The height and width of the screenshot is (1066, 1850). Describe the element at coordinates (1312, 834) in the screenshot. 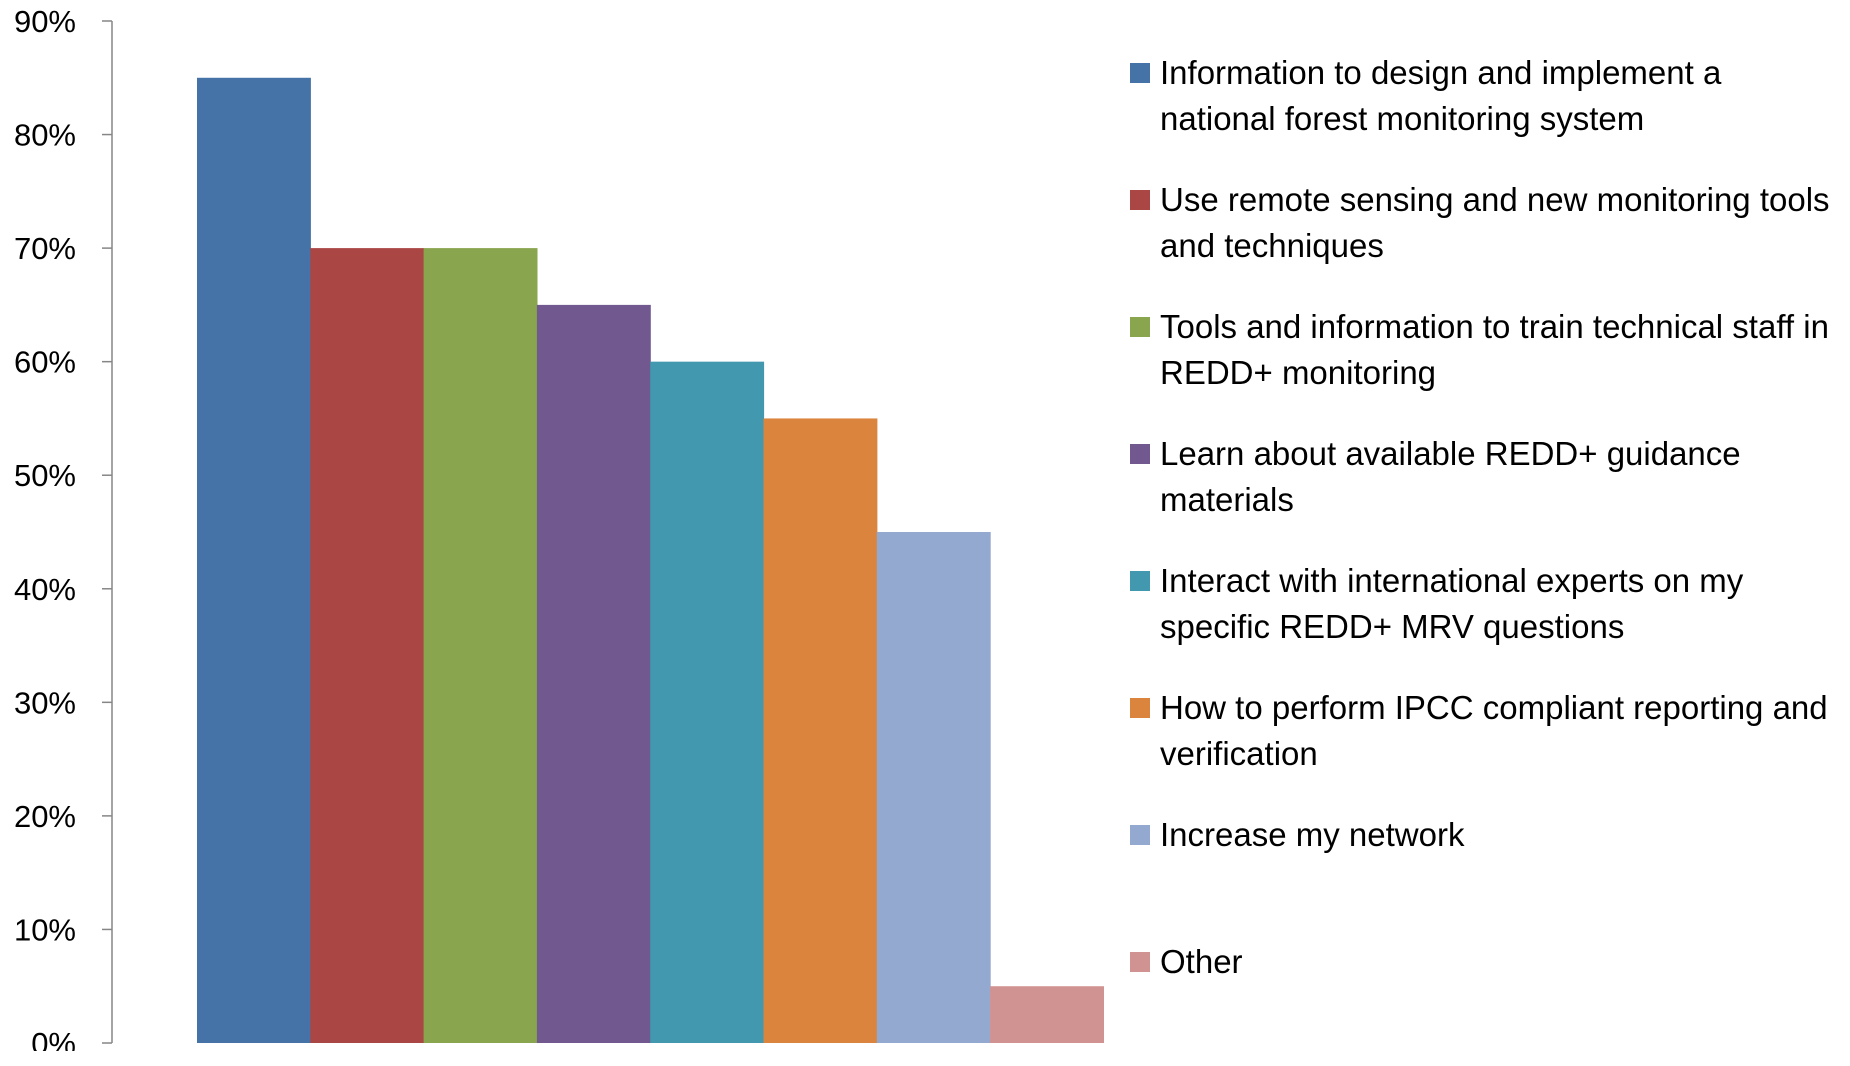

I see `legend-label: Increase my network` at that location.